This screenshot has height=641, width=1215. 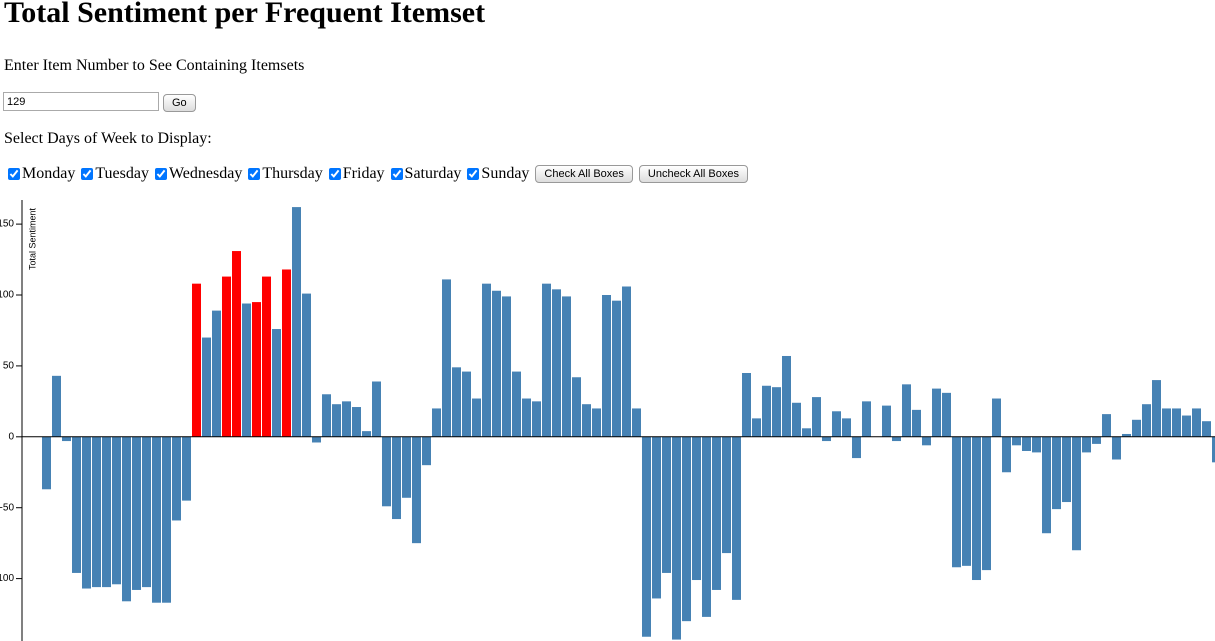 What do you see at coordinates (7, 224) in the screenshot?
I see `y-tick-label: 150` at bounding box center [7, 224].